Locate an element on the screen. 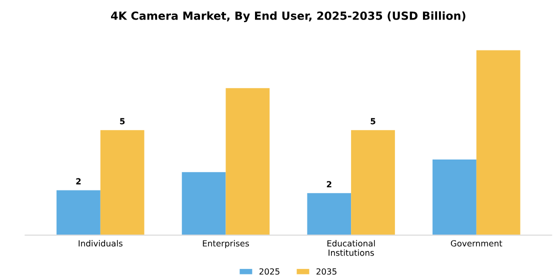  x-tick-label: Enterprises is located at coordinates (225, 244).